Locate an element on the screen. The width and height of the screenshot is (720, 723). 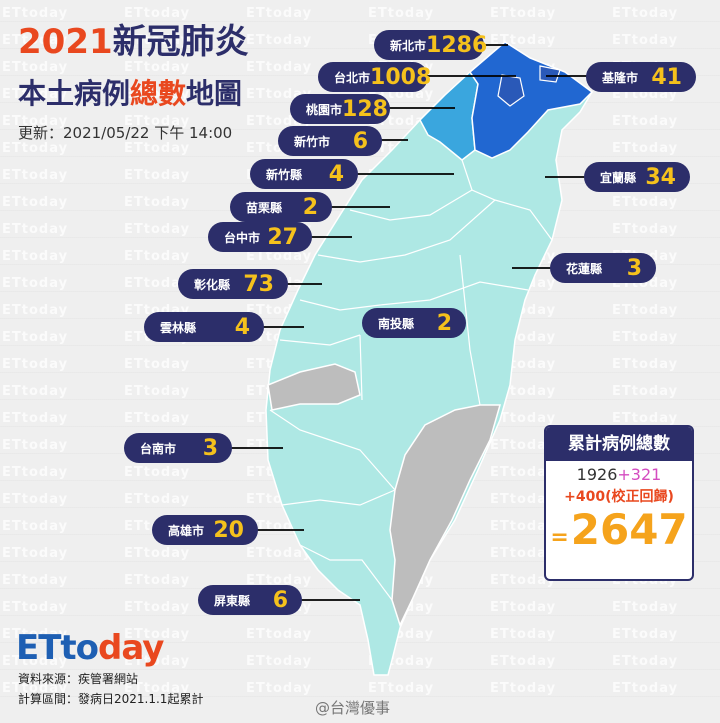
region-count: 20 is located at coordinates (228, 530).